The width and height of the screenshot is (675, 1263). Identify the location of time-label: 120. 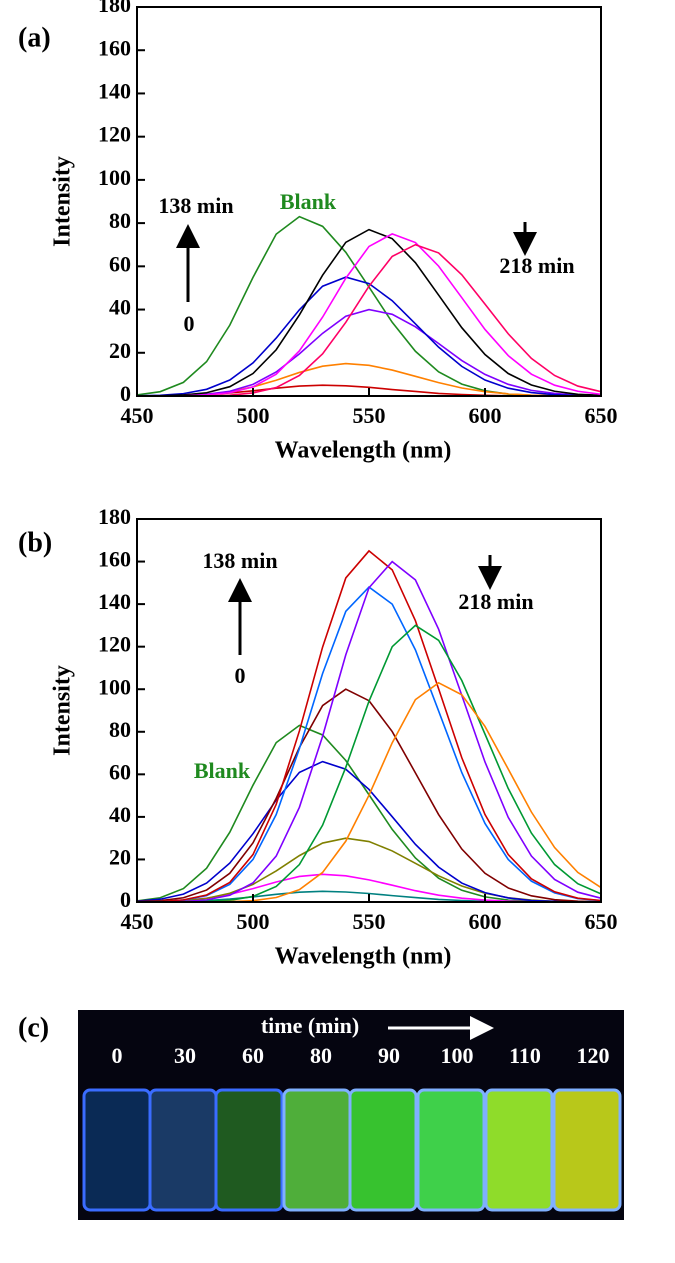
(593, 1055).